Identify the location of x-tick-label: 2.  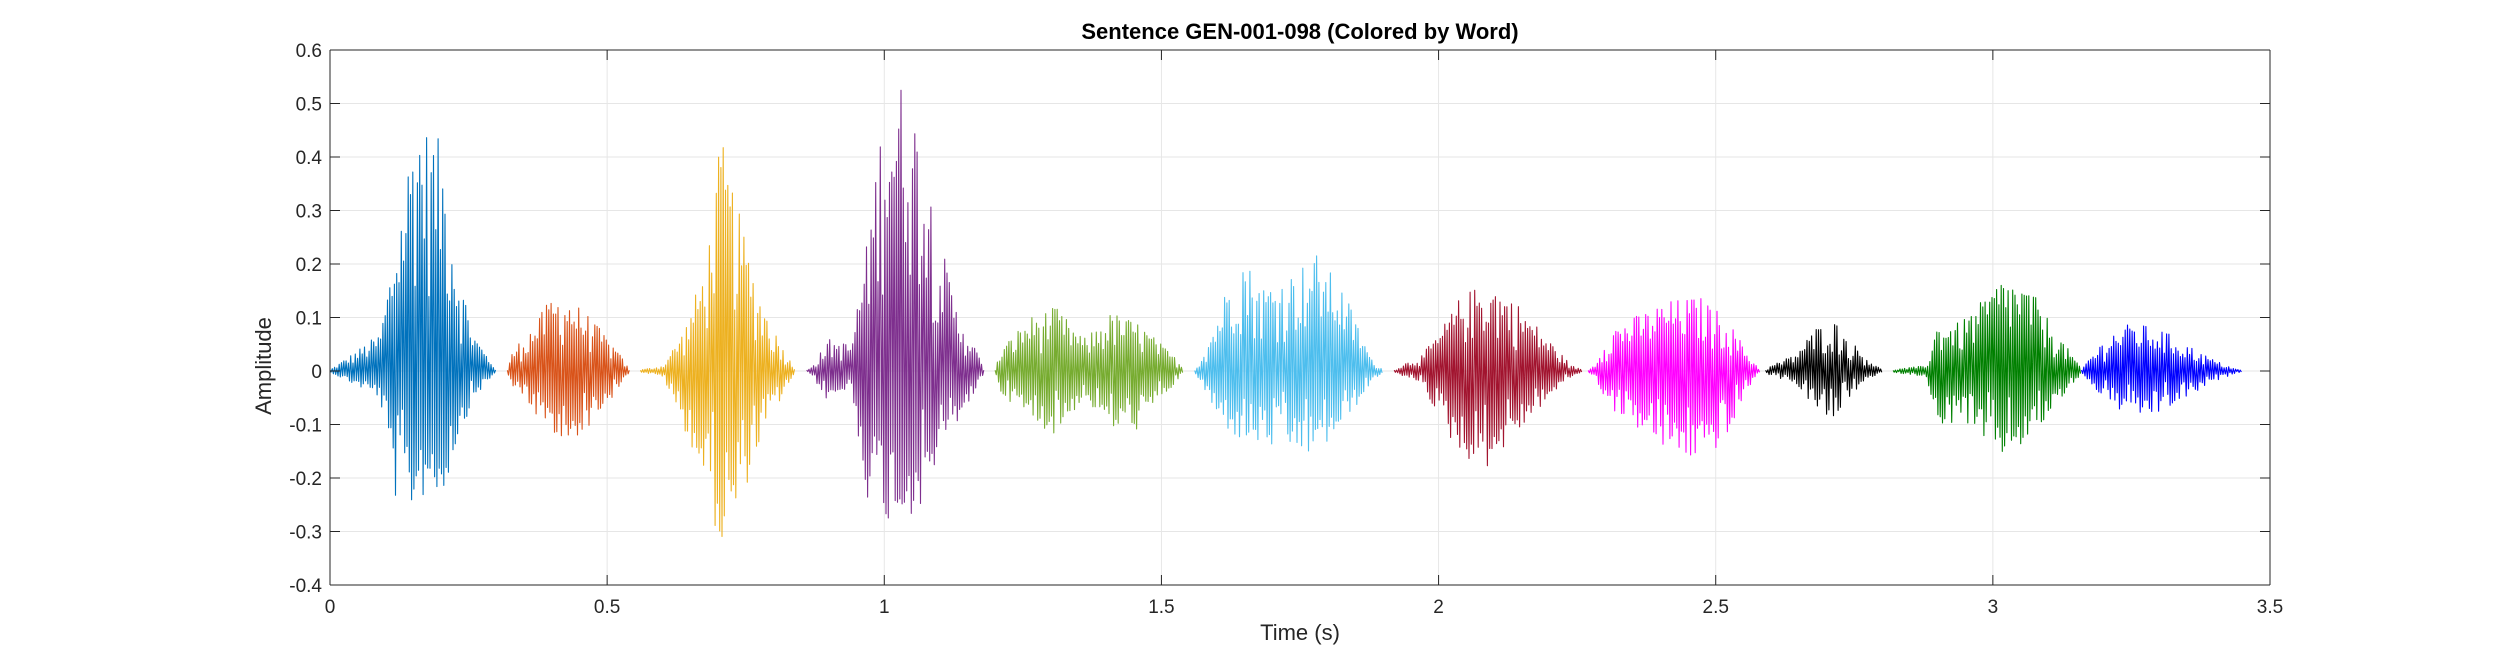
(1438, 607).